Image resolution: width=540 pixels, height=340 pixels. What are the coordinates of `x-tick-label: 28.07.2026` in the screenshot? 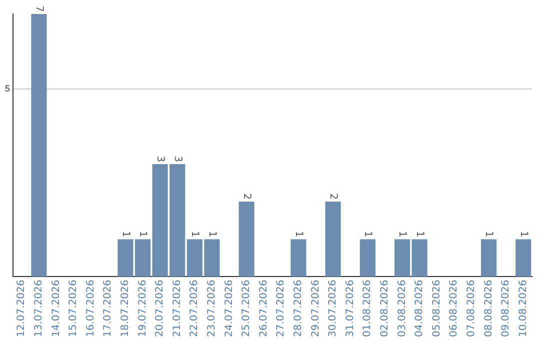 It's located at (298, 309).